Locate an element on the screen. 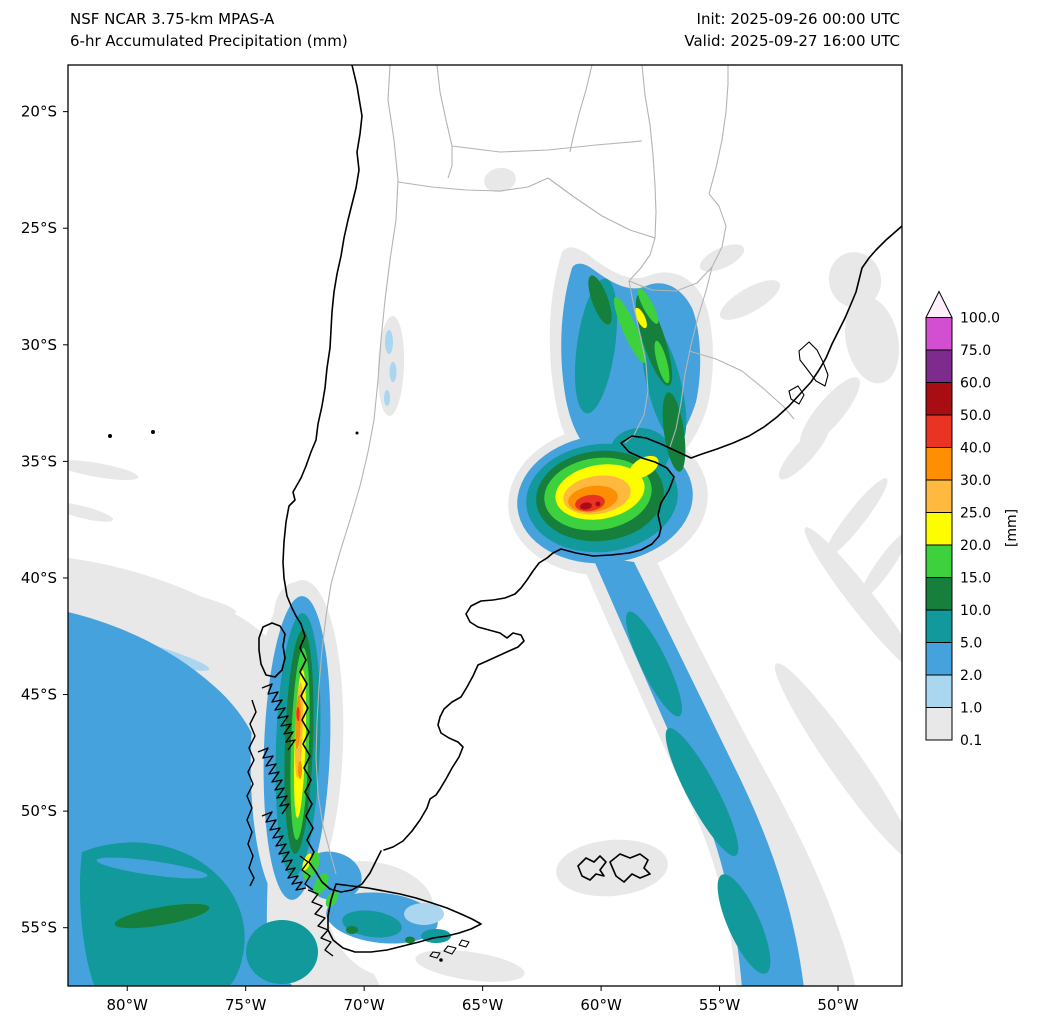 This screenshot has height=1036, width=1047. fjords-outer-islands is located at coordinates (251, 793).